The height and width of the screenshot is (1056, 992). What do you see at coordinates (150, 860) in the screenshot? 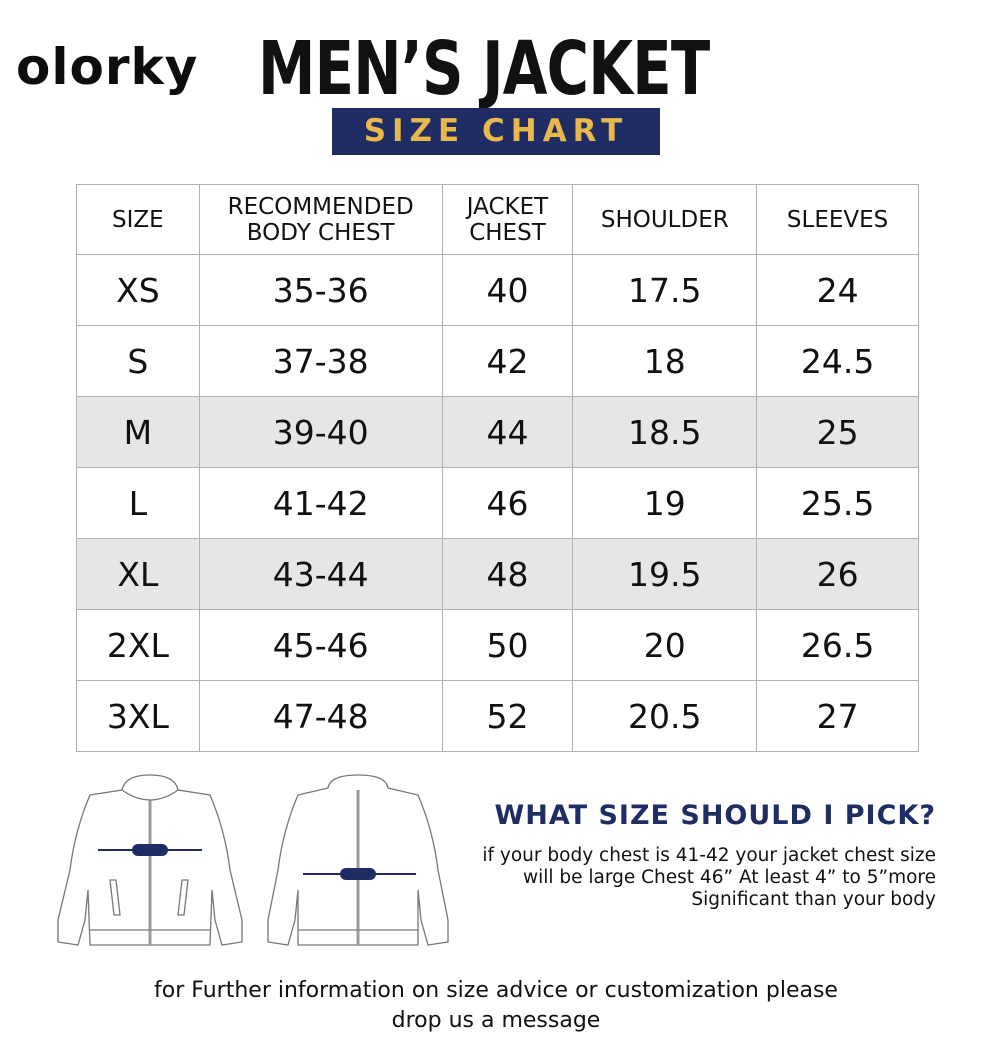
I see `jacket-front-illustration` at bounding box center [150, 860].